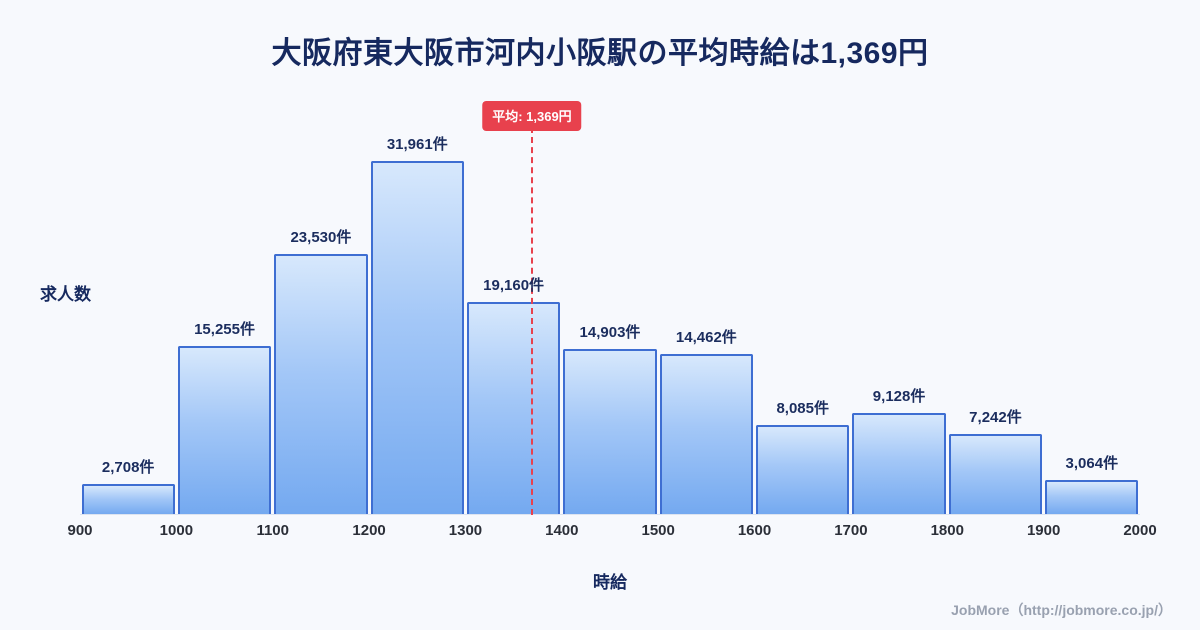  I want to click on x-tick-label: 1000, so click(176, 530).